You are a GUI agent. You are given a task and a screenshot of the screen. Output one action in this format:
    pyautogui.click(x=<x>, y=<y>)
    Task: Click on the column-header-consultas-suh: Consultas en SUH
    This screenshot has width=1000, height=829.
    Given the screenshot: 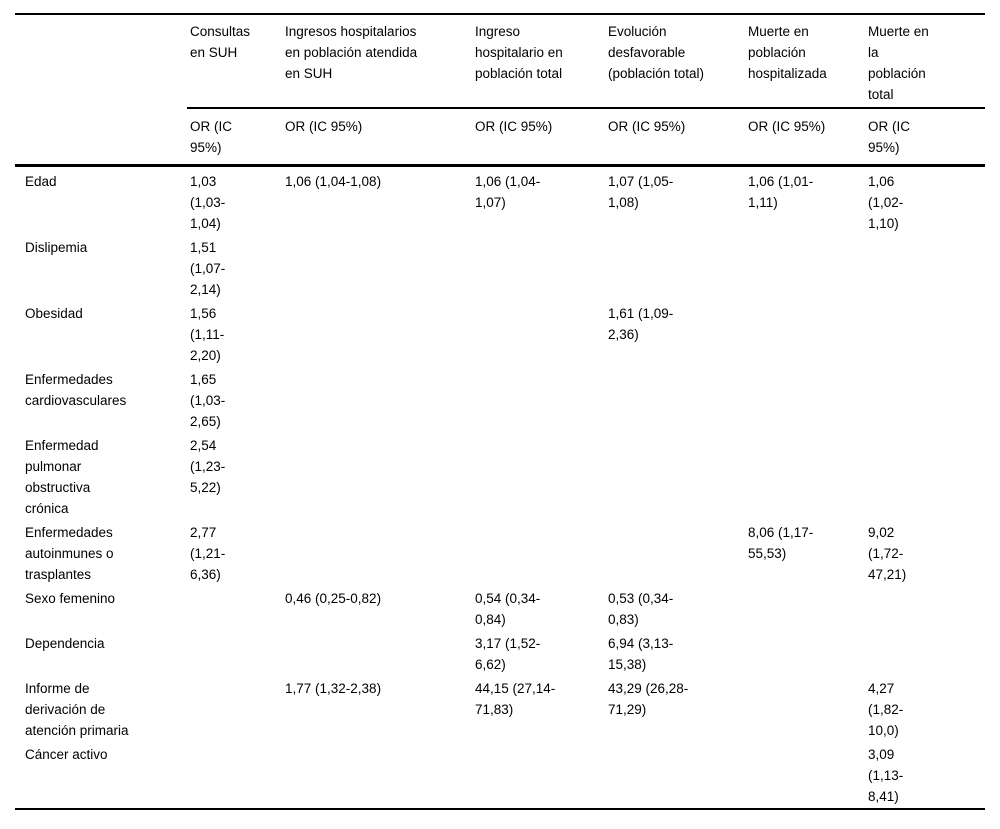 What is the action you would take?
    pyautogui.click(x=220, y=42)
    